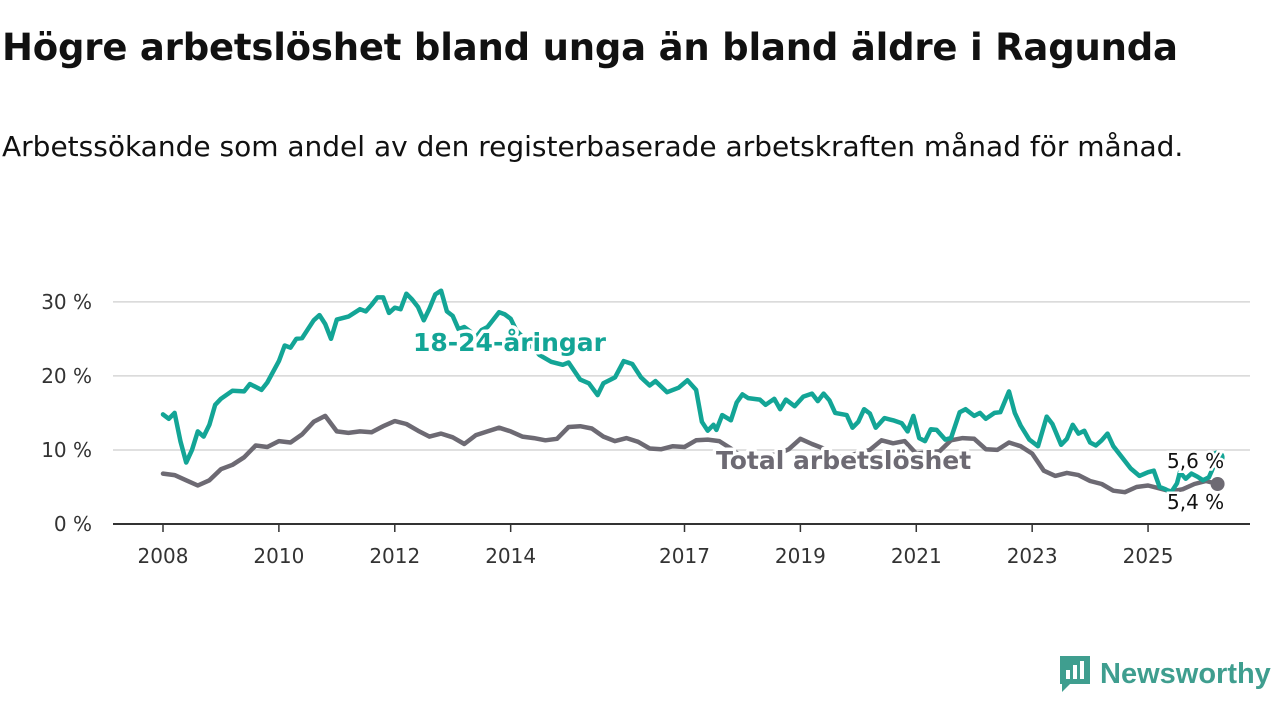  Describe the element at coordinates (278, 556) in the screenshot. I see `x-tick-label: 2010` at that location.